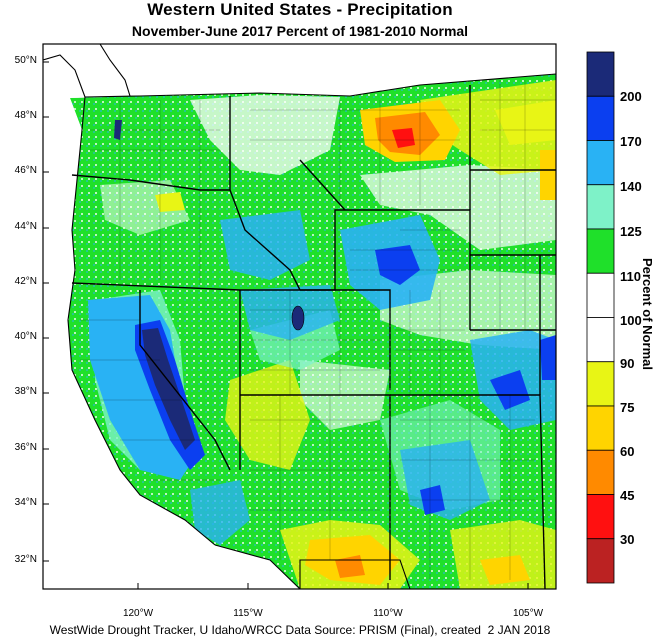 Image resolution: width=670 pixels, height=639 pixels. I want to click on lat-label-46: 46°N, so click(25, 170).